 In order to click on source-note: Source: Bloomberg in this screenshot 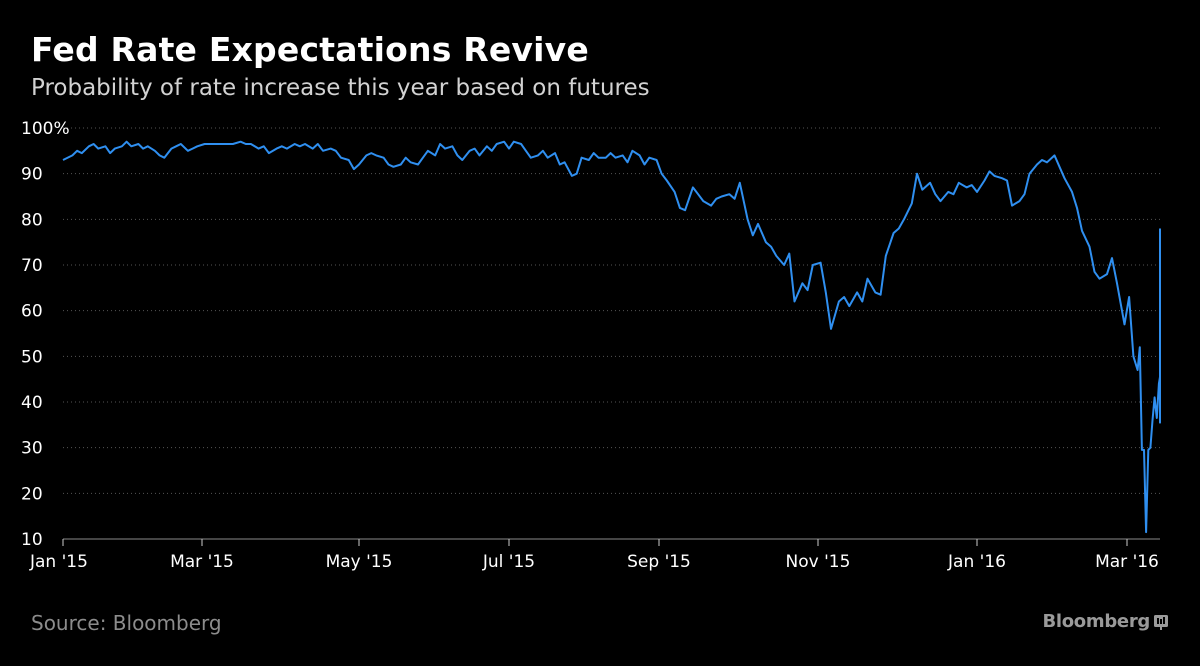, I will do `click(126, 623)`.